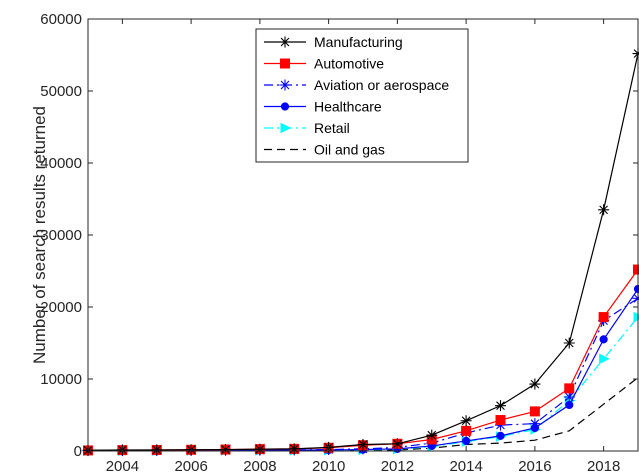  What do you see at coordinates (61, 235) in the screenshot?
I see `y-tick-label-3: 30000` at bounding box center [61, 235].